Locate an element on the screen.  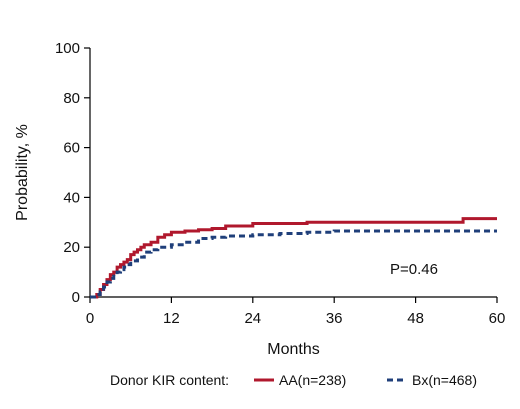
x-tick-label: 0 is located at coordinates (90, 318).